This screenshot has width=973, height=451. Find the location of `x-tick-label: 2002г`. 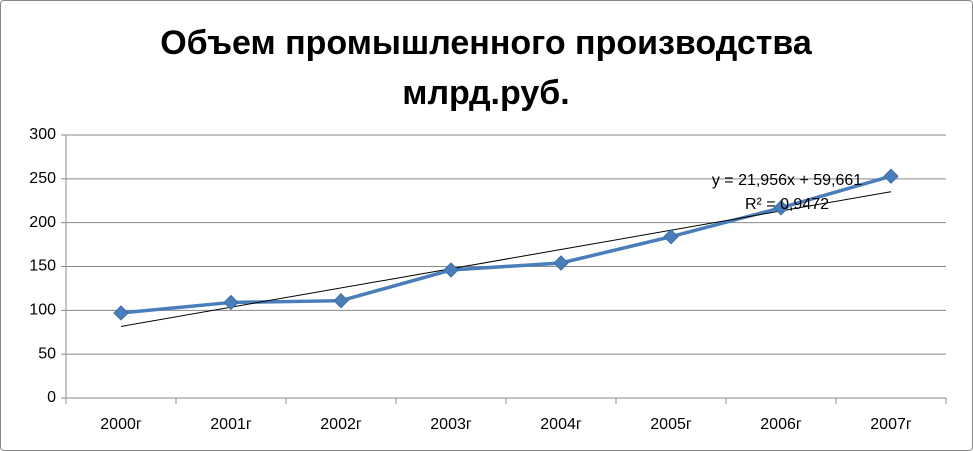

x-tick-label: 2002г is located at coordinates (341, 424).